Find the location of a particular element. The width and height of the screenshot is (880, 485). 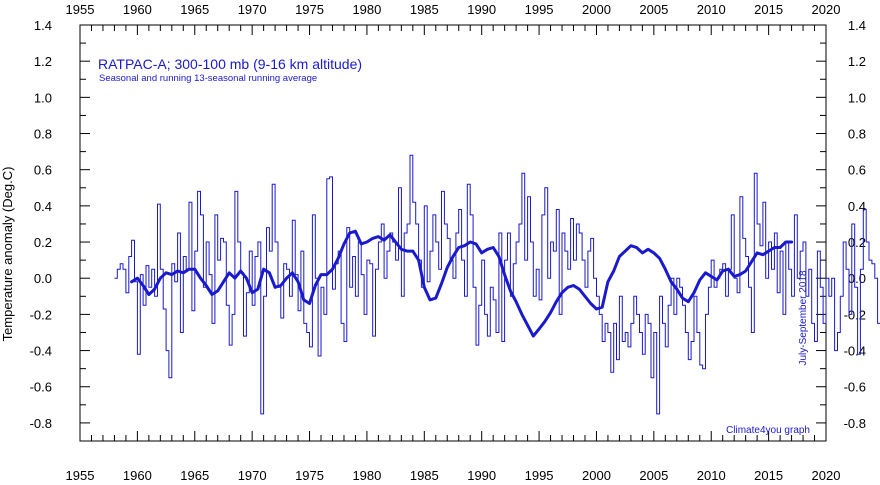

y-tick-label-left: 0.8 is located at coordinates (43, 134).